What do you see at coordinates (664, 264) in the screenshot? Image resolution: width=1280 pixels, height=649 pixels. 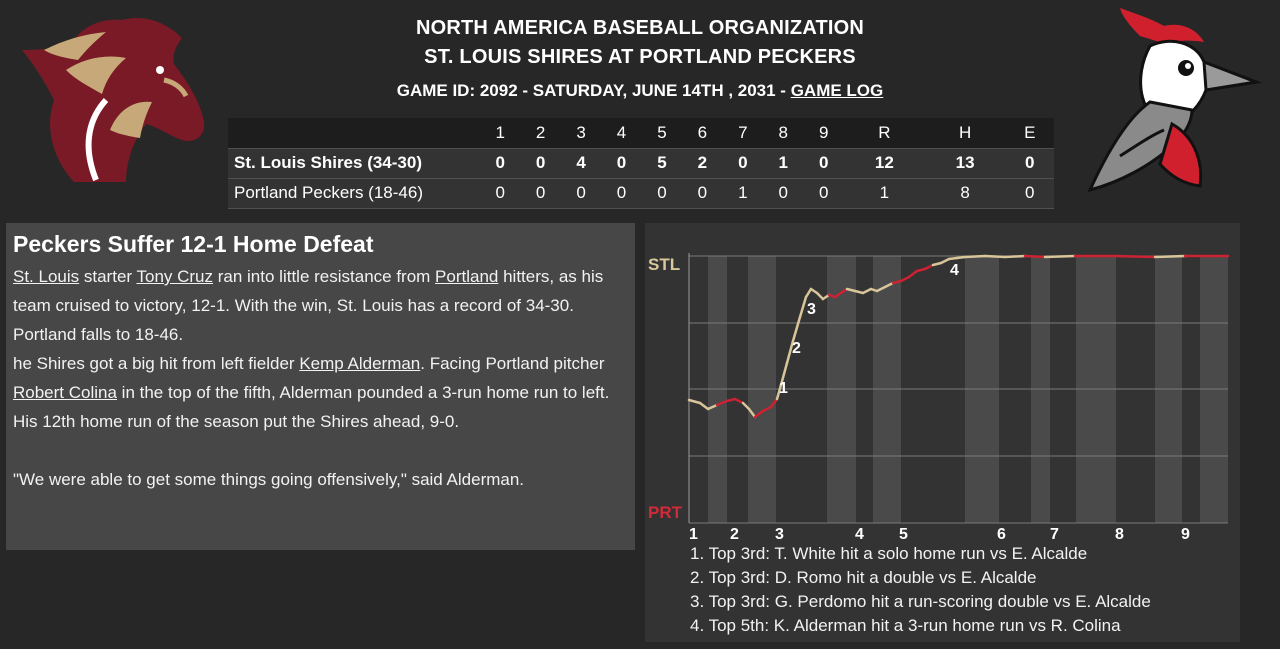 I see `stl-axis-label: STL` at bounding box center [664, 264].